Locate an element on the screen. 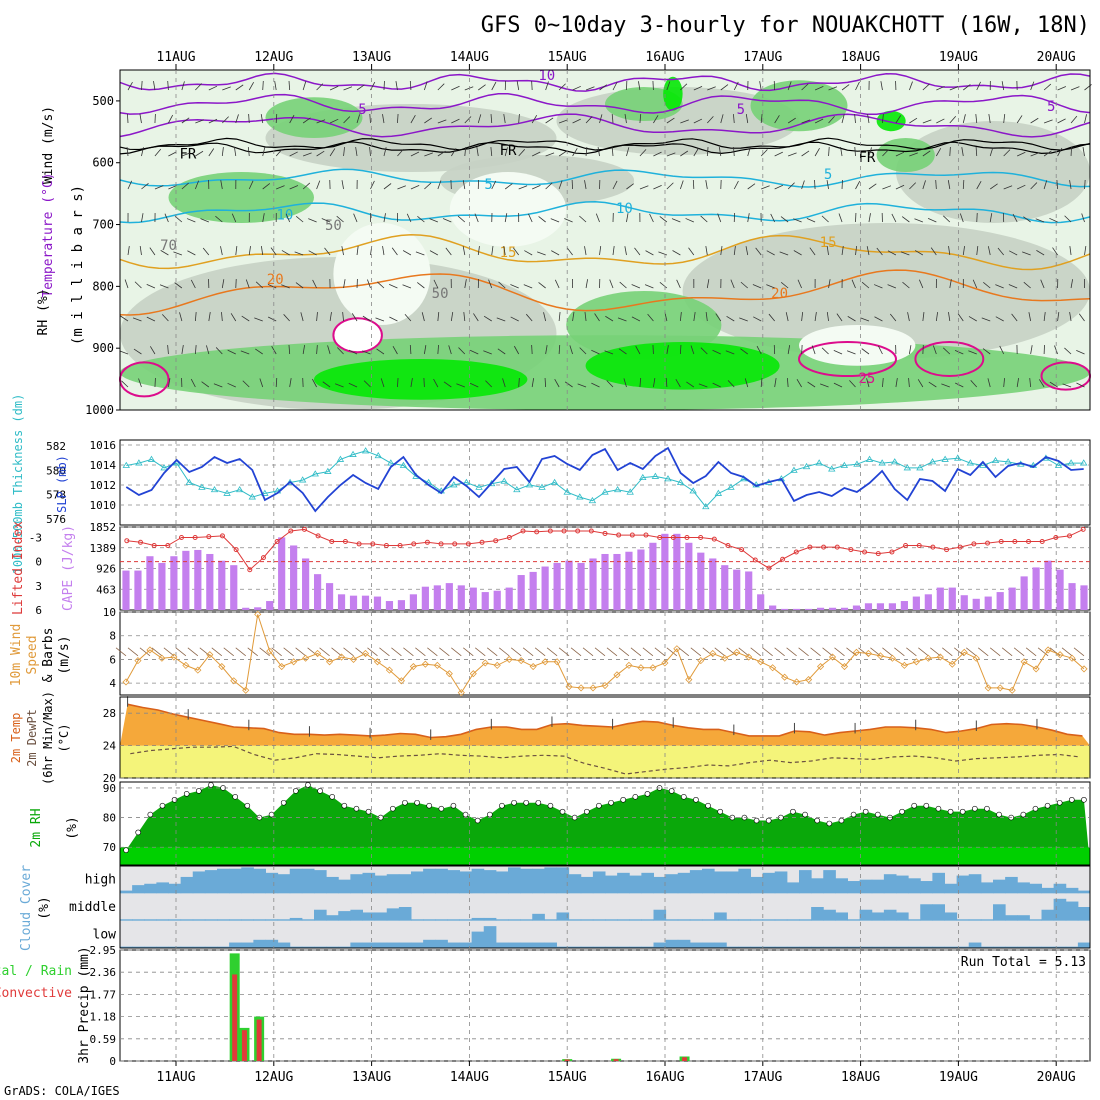  ylabel-wind: Wind (m/s) is located at coordinates (48, 145).